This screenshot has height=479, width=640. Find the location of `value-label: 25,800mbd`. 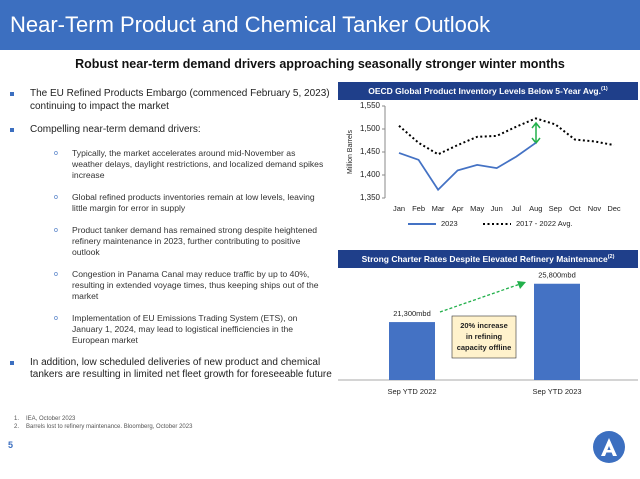

value-label: 25,800mbd is located at coordinates (557, 275).